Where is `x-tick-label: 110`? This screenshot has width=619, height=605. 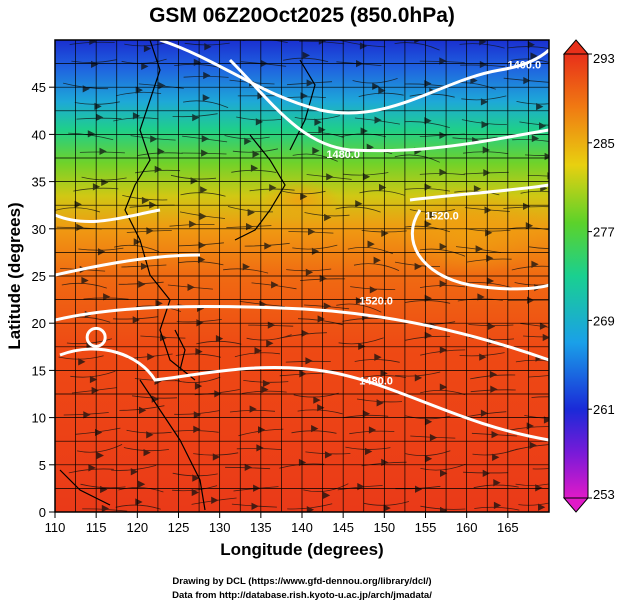 x-tick-label: 110 is located at coordinates (55, 527).